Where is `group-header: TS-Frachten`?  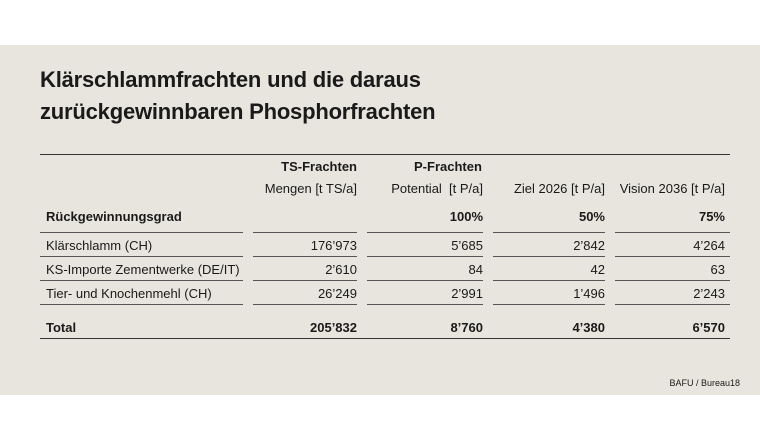
group-header: TS-Frachten is located at coordinates (319, 166).